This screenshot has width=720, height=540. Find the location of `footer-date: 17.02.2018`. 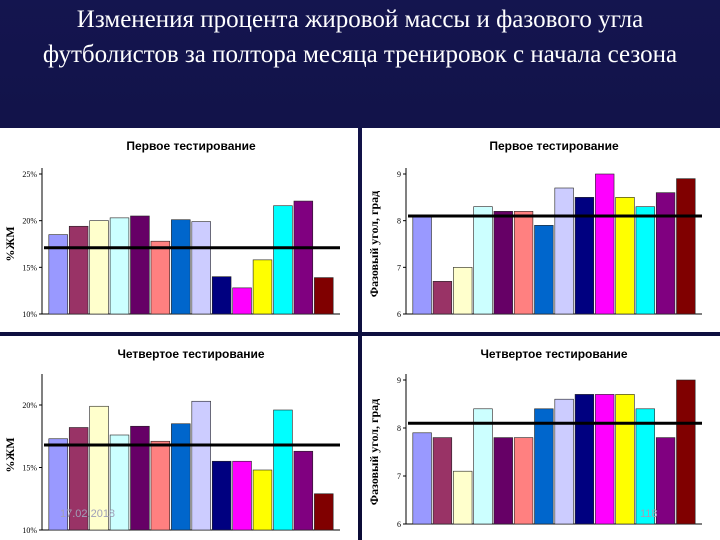

footer-date: 17.02.2018 is located at coordinates (88, 514).